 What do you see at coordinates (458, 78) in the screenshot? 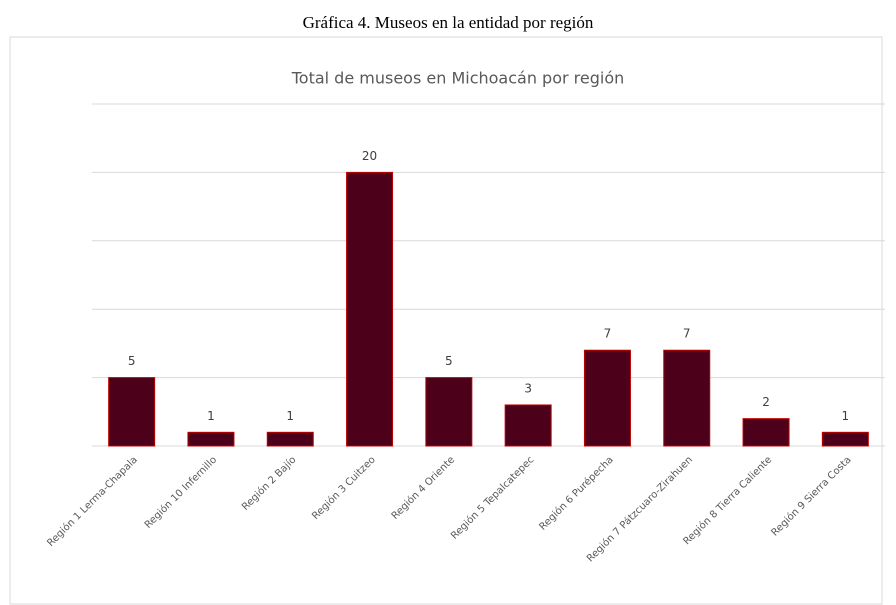
I see `chart-title: Total de museos en Michoacán por región` at bounding box center [458, 78].